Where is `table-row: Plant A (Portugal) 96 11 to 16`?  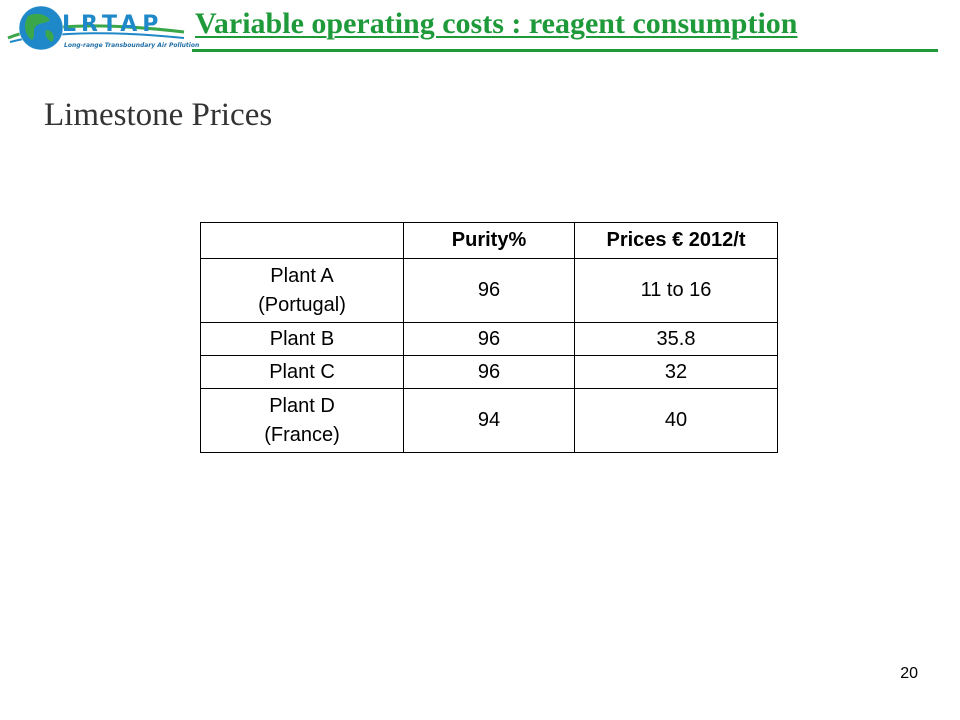
table-row: Plant A (Portugal) 96 11 to 16 is located at coordinates (489, 290).